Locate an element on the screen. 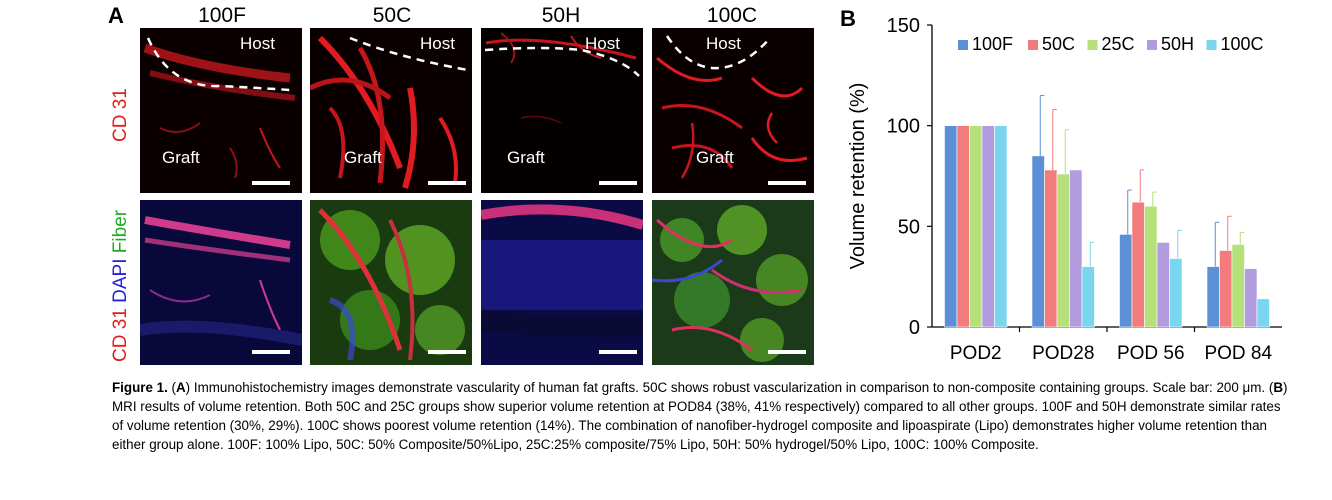  micro-100c-merge is located at coordinates (733, 282).